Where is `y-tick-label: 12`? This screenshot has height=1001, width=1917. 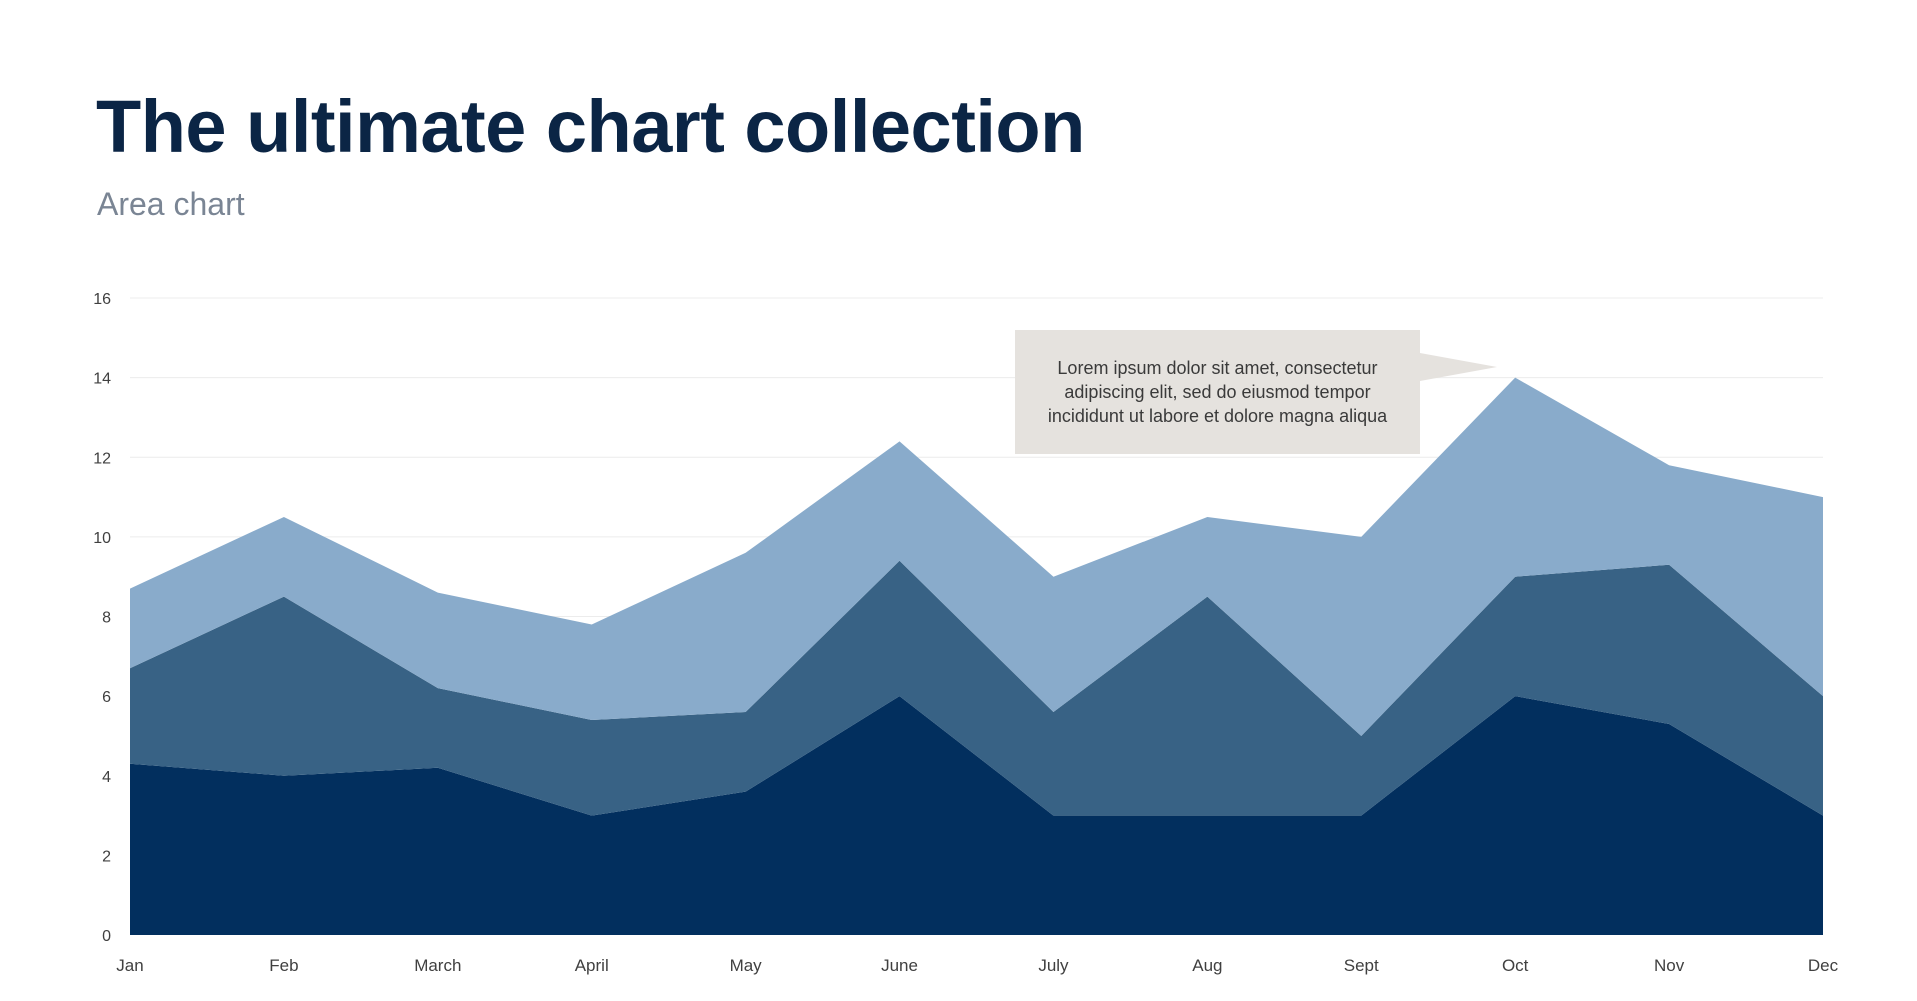
y-tick-label: 12 is located at coordinates (102, 458).